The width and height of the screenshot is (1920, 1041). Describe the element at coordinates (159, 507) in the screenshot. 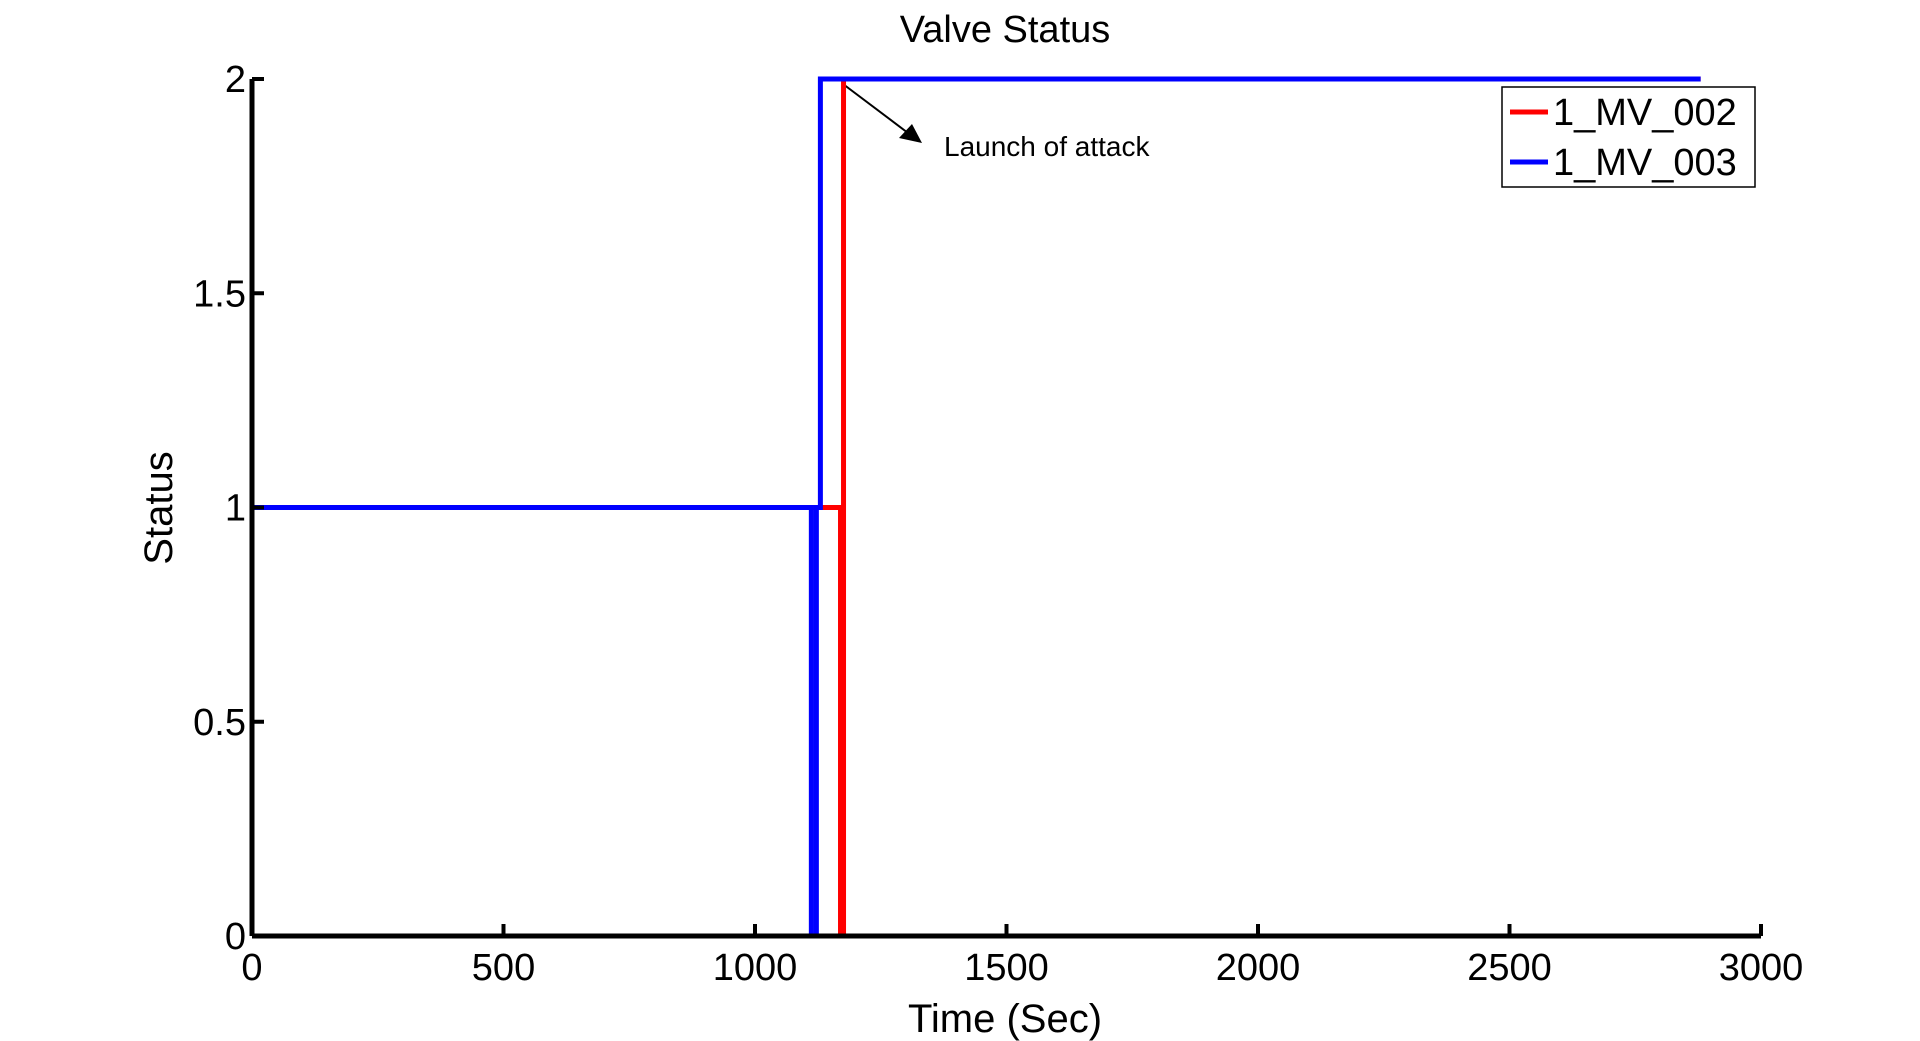

I see `y-axis-label: Status` at that location.